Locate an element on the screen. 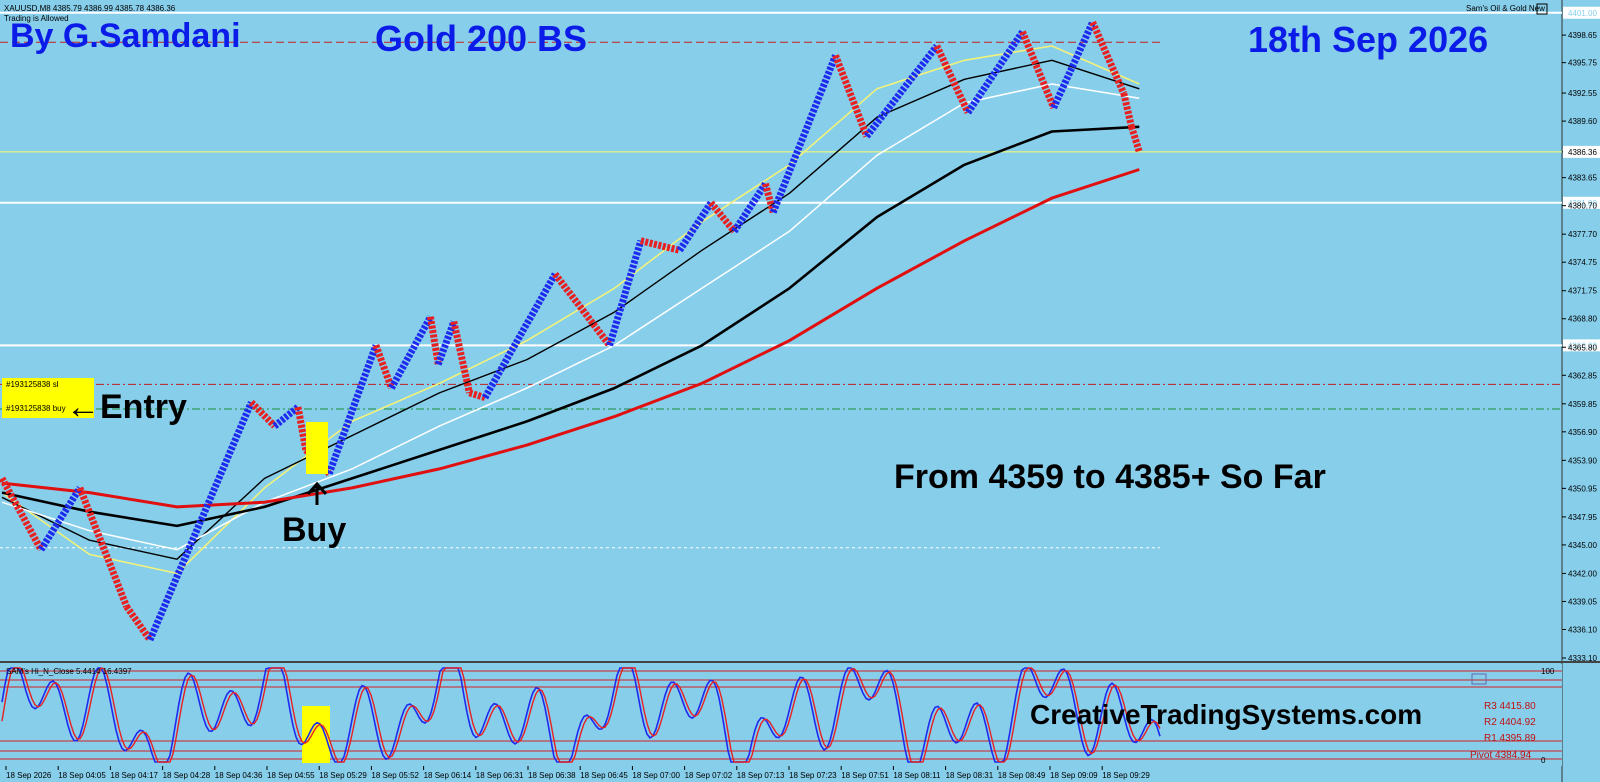 This screenshot has height=782, width=1600. order-sl-label: #193125838 sl is located at coordinates (32, 384).